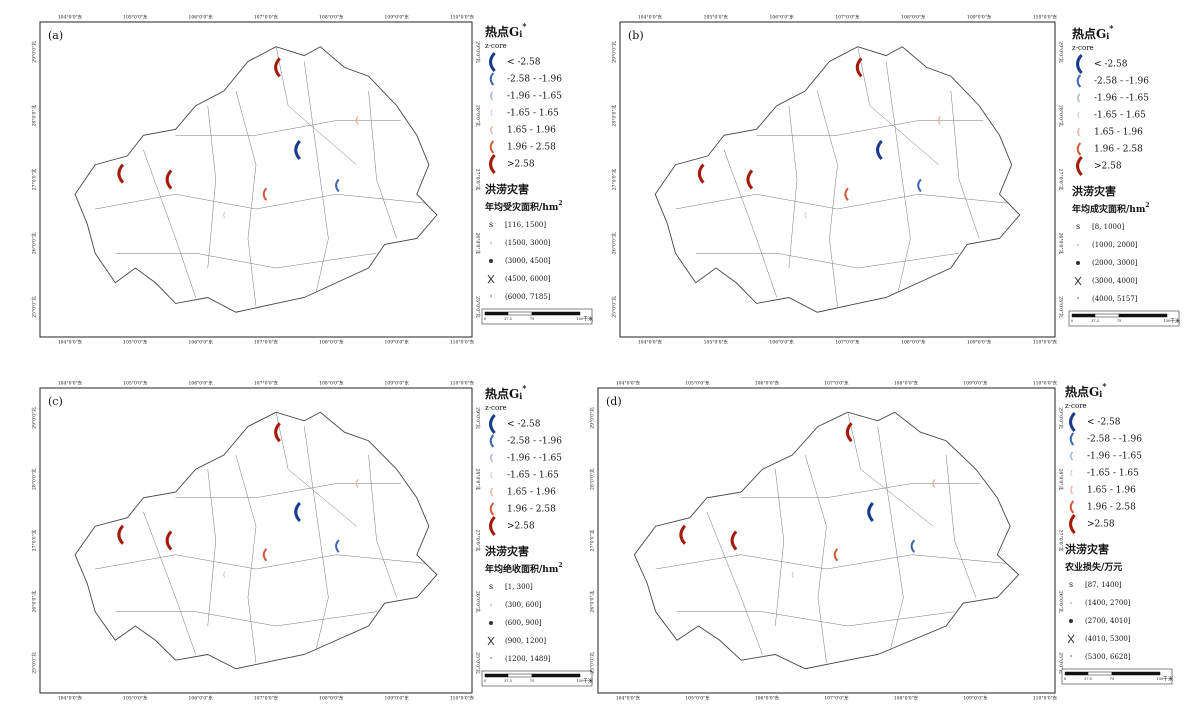  Describe the element at coordinates (34, 418) in the screenshot. I see `lat-label: 29°0'0"北` at that location.